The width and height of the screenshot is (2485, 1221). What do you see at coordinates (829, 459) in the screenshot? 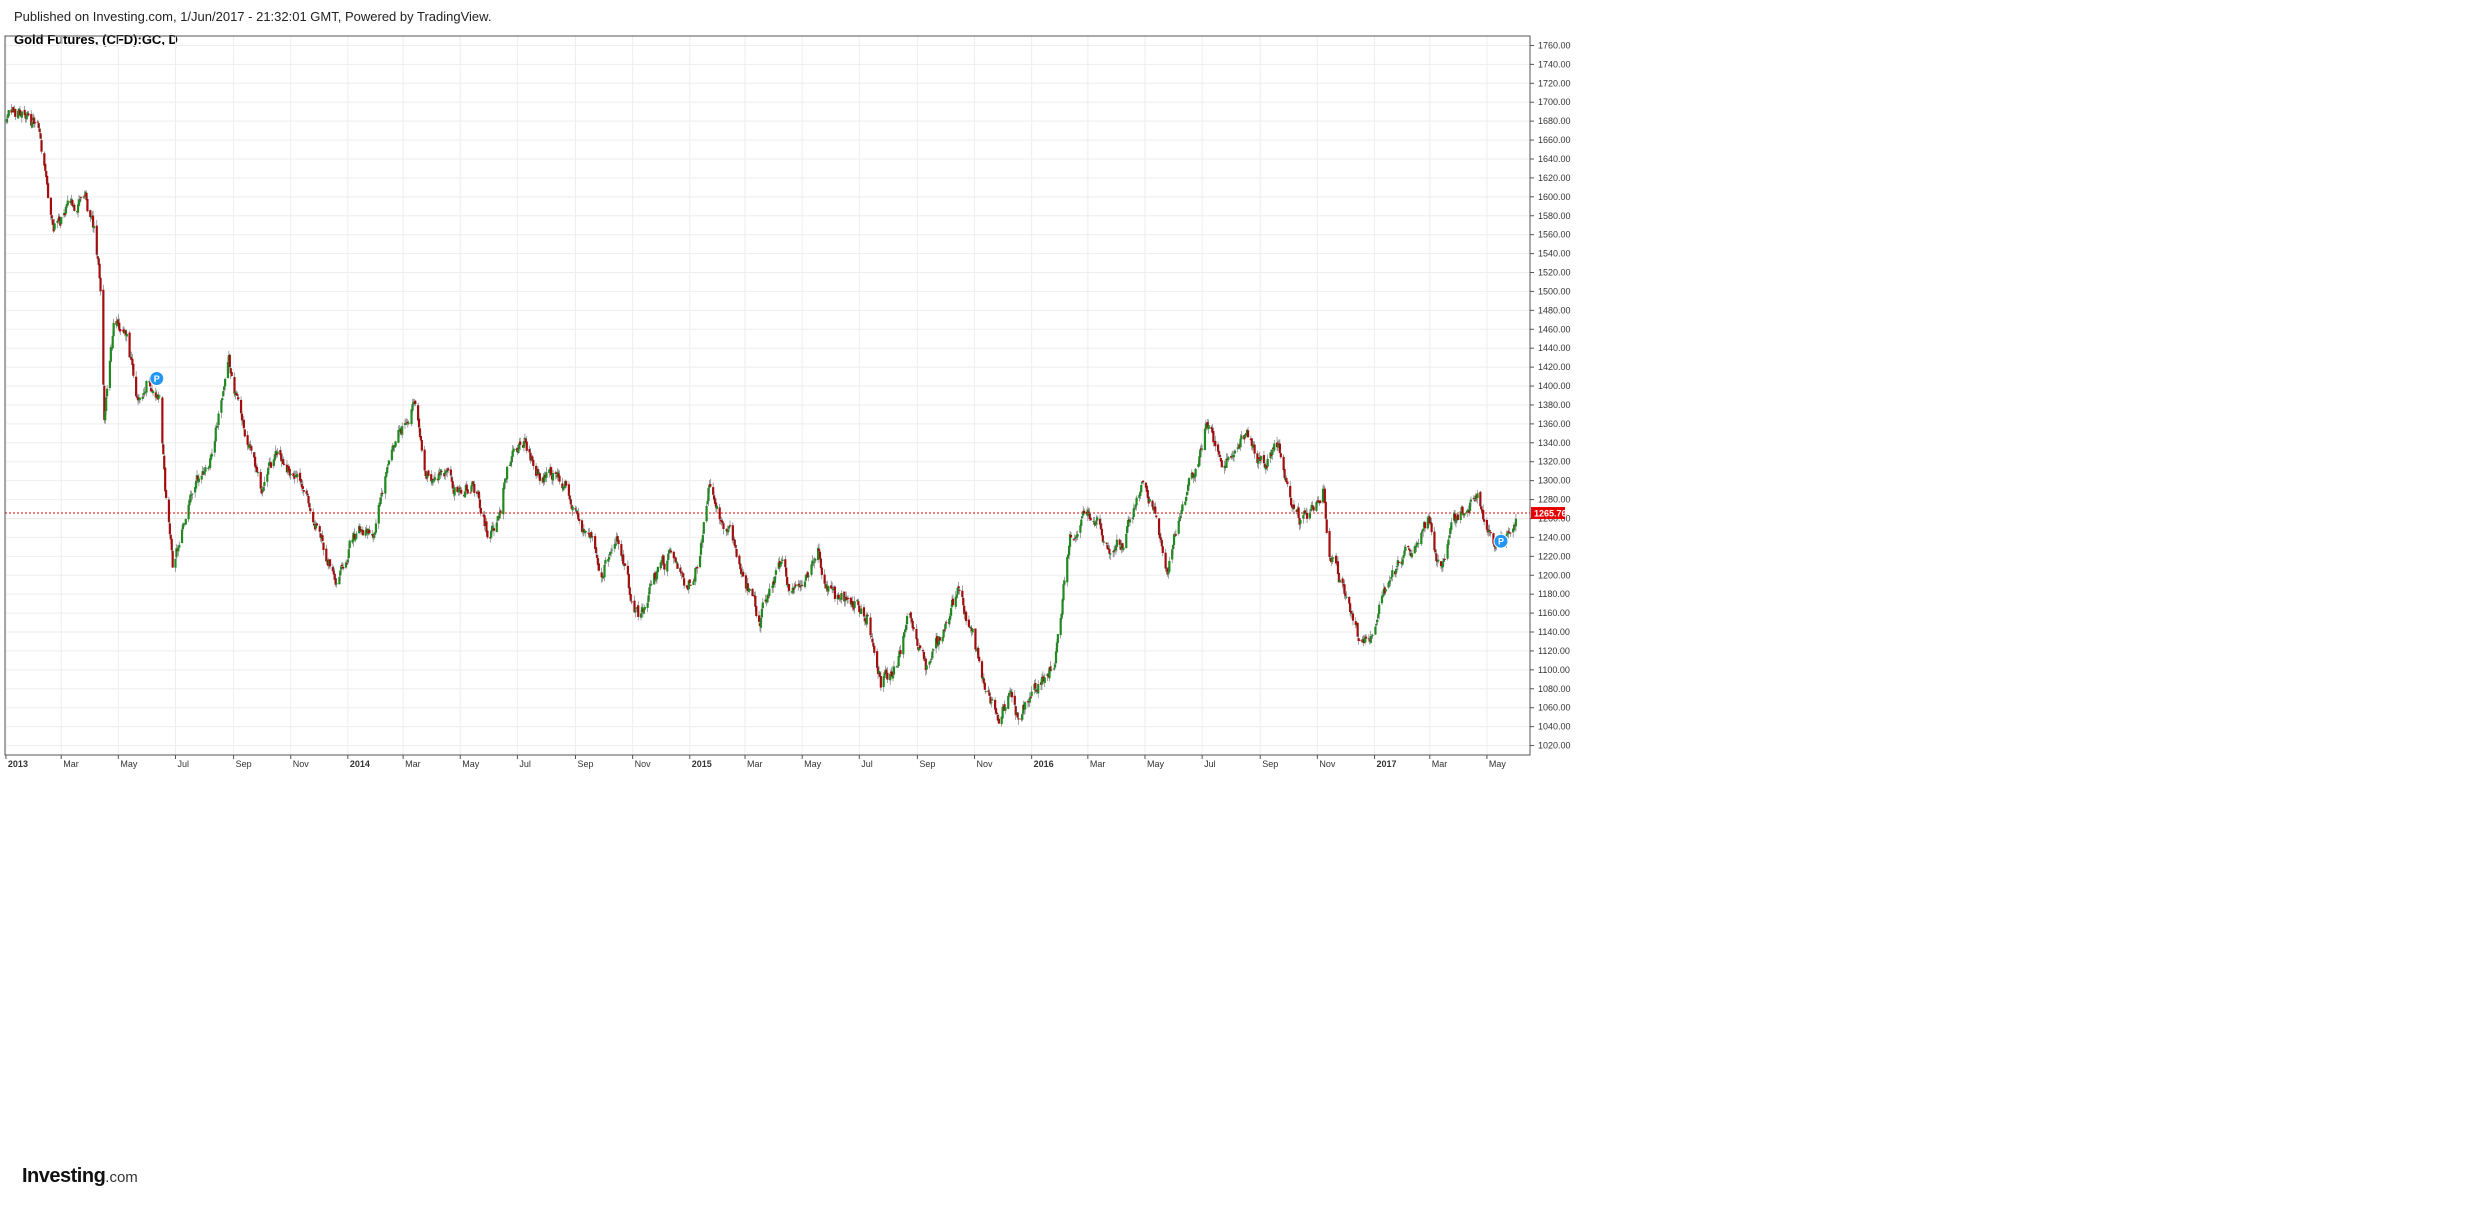
I see `publication-markers: PP` at bounding box center [829, 459].